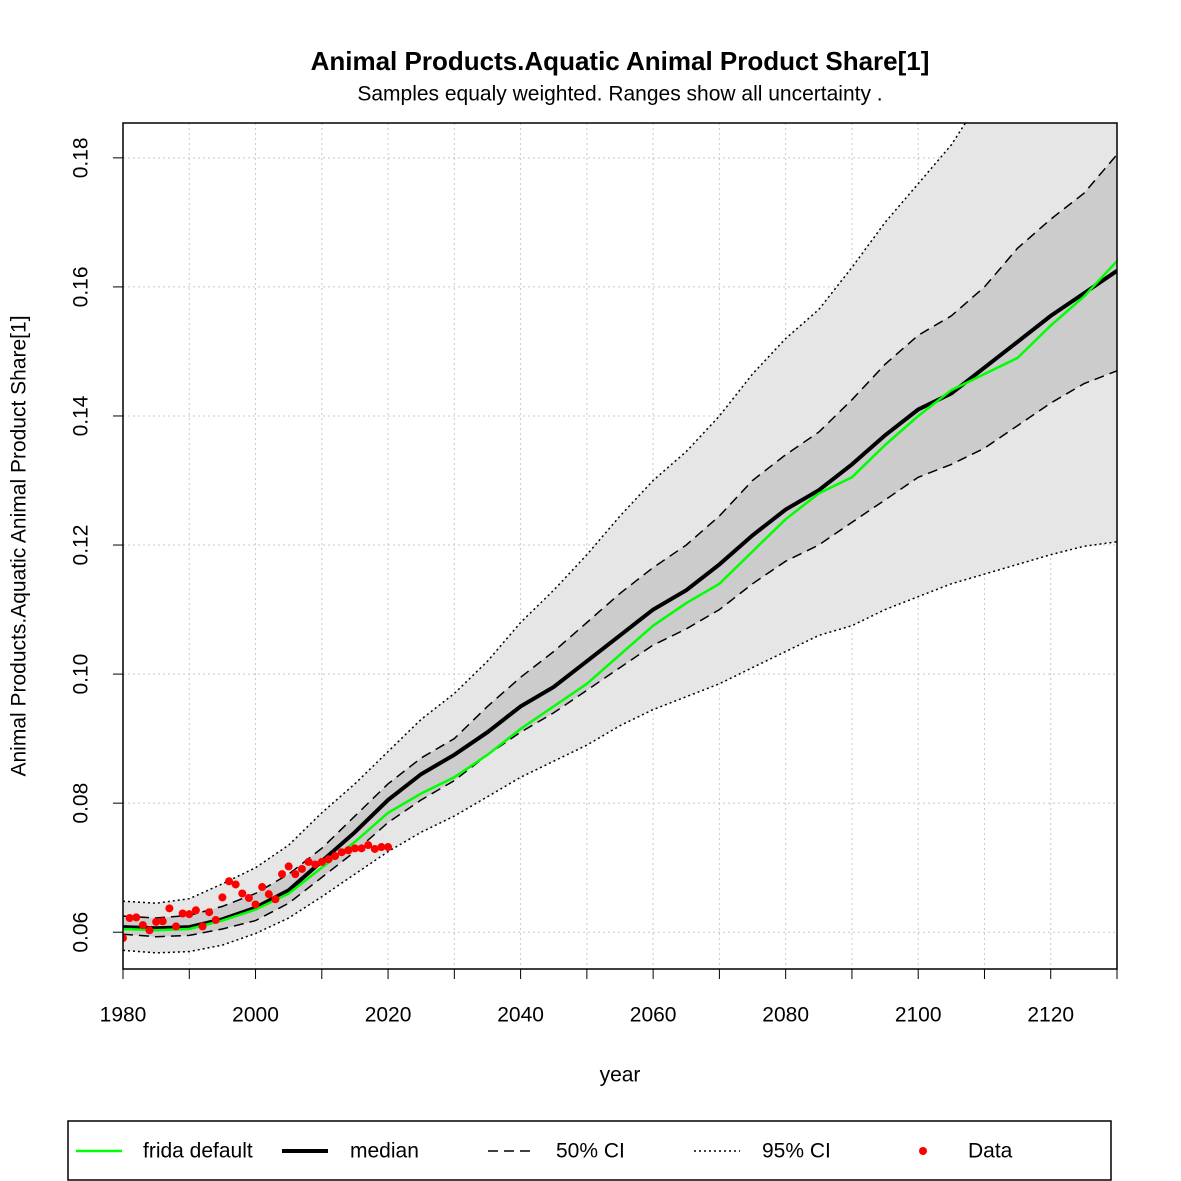 The width and height of the screenshot is (1181, 1181). Describe the element at coordinates (81, 932) in the screenshot. I see `y-tick-label: 0.06` at that location.